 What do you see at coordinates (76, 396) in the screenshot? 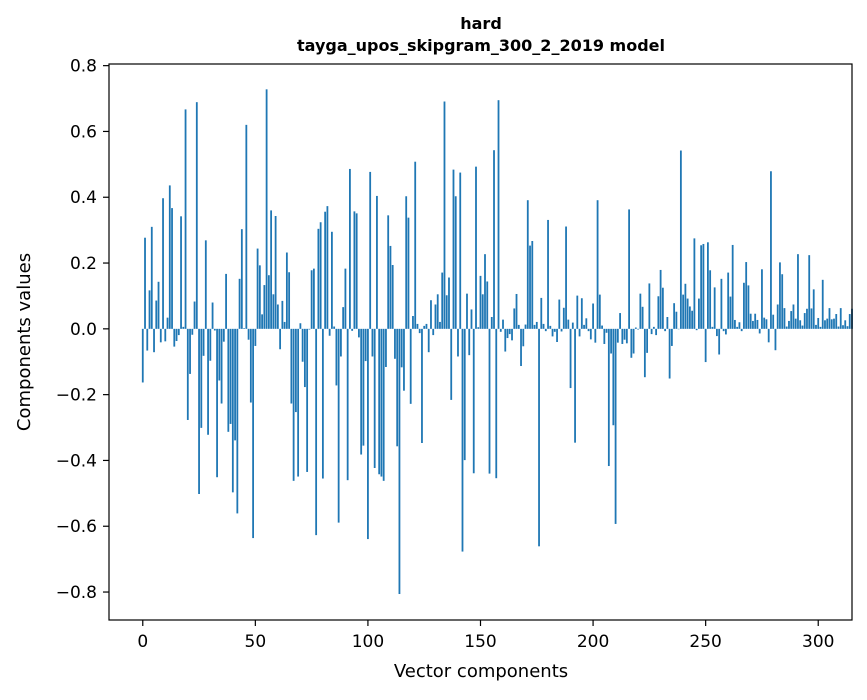
I see `y-tick-label: −0.2` at bounding box center [76, 396].